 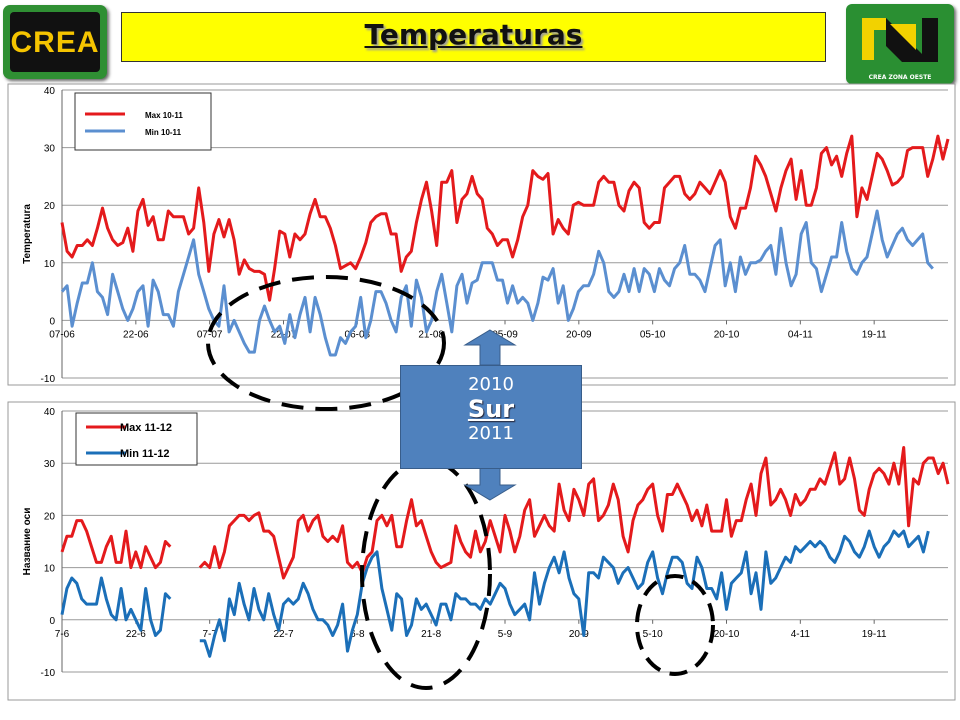 I want to click on crea-logo-background: CREA, so click(x=55, y=42).